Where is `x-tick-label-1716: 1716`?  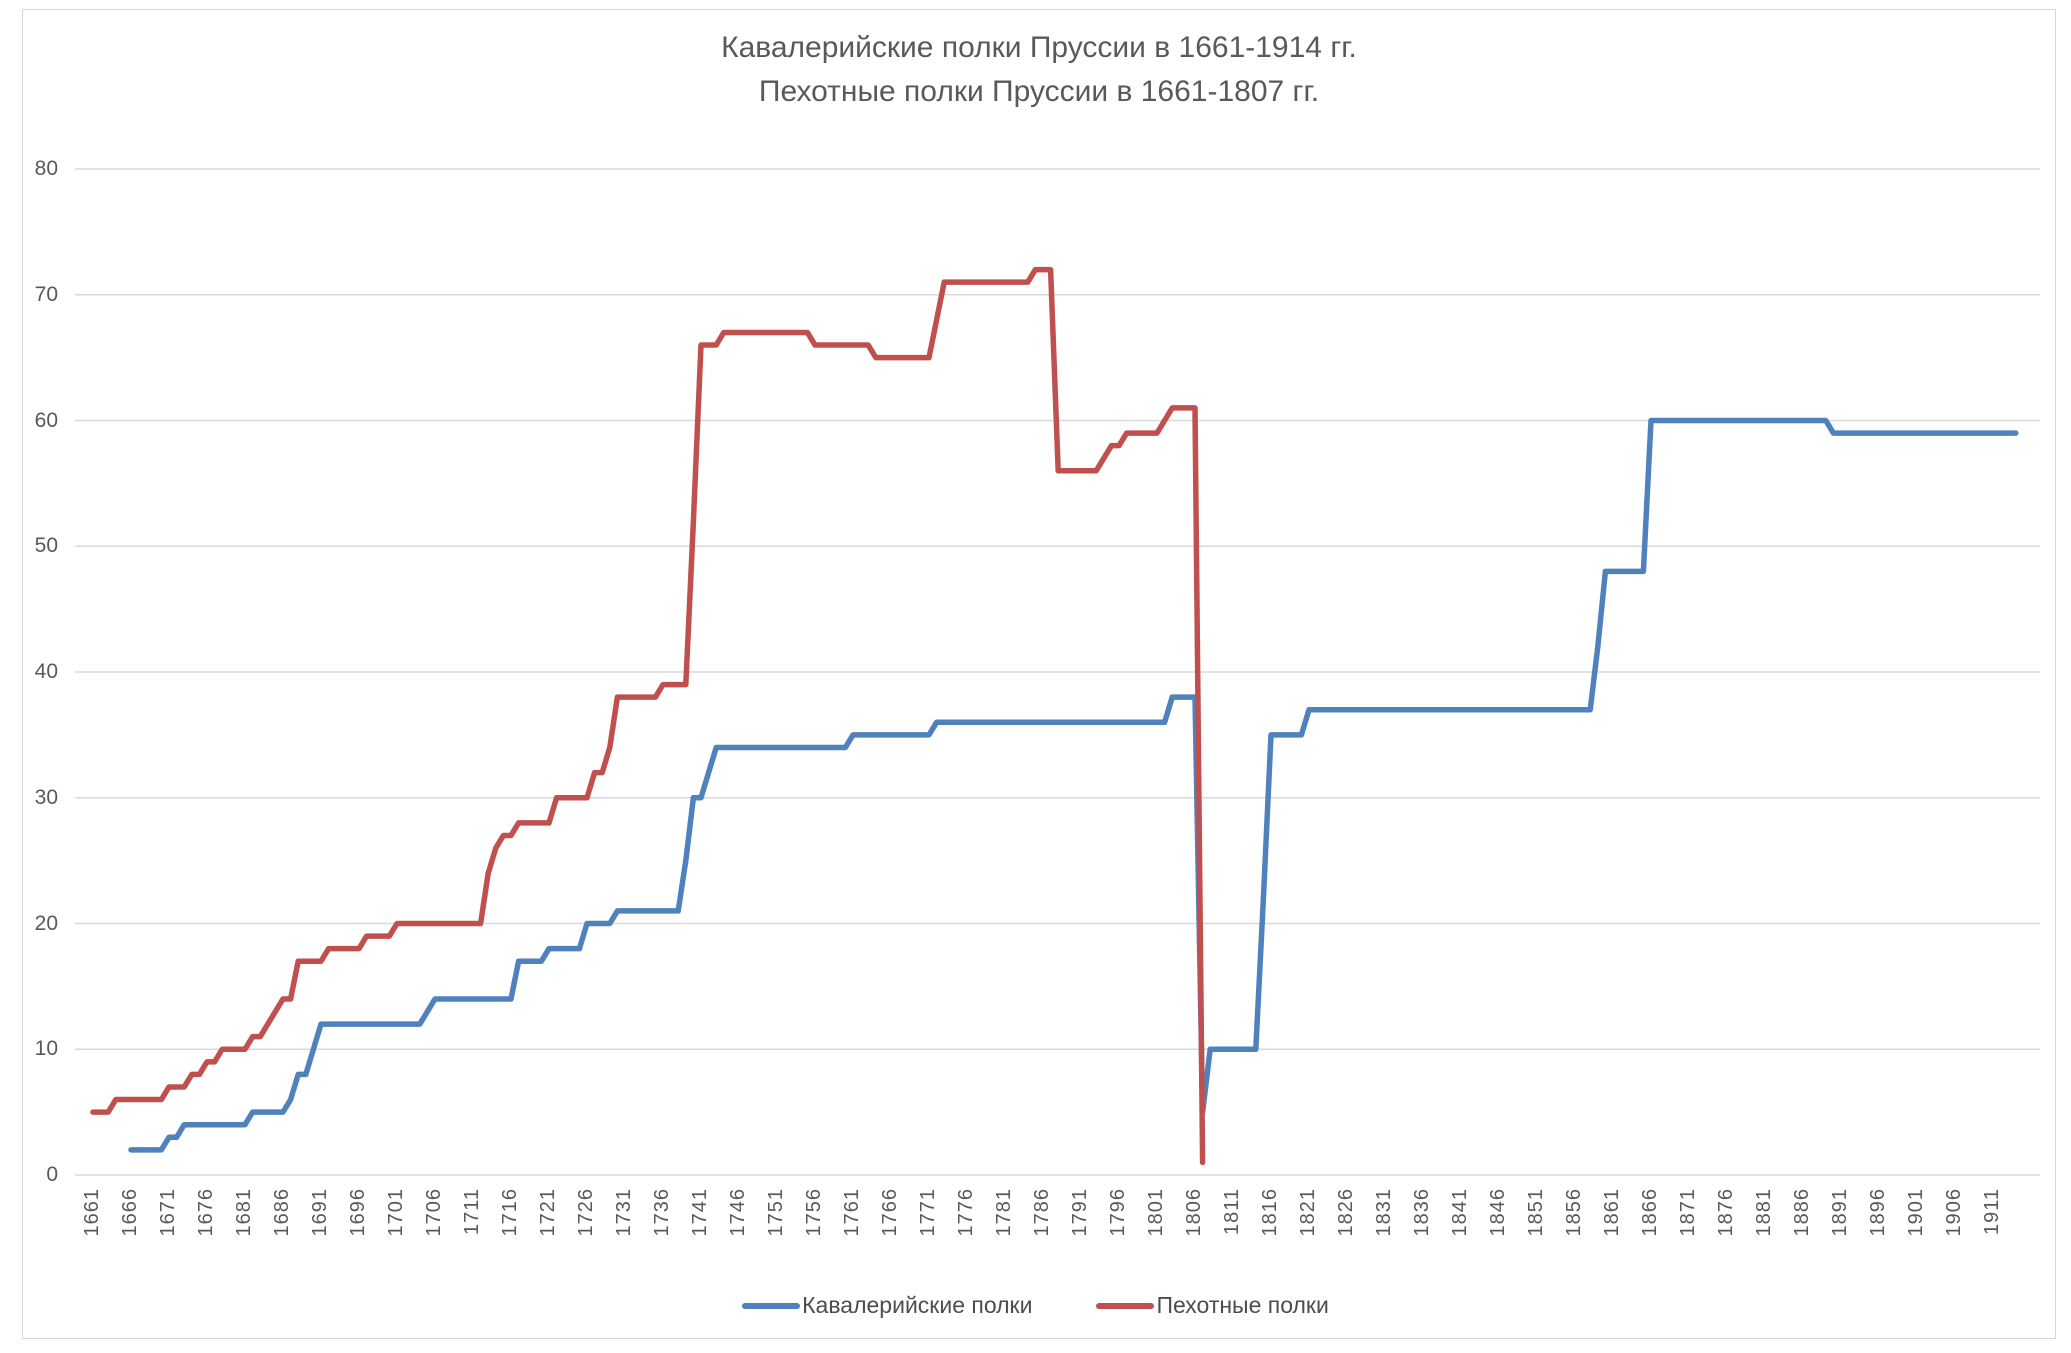
x-tick-label-1716: 1716 is located at coordinates (510, 1212).